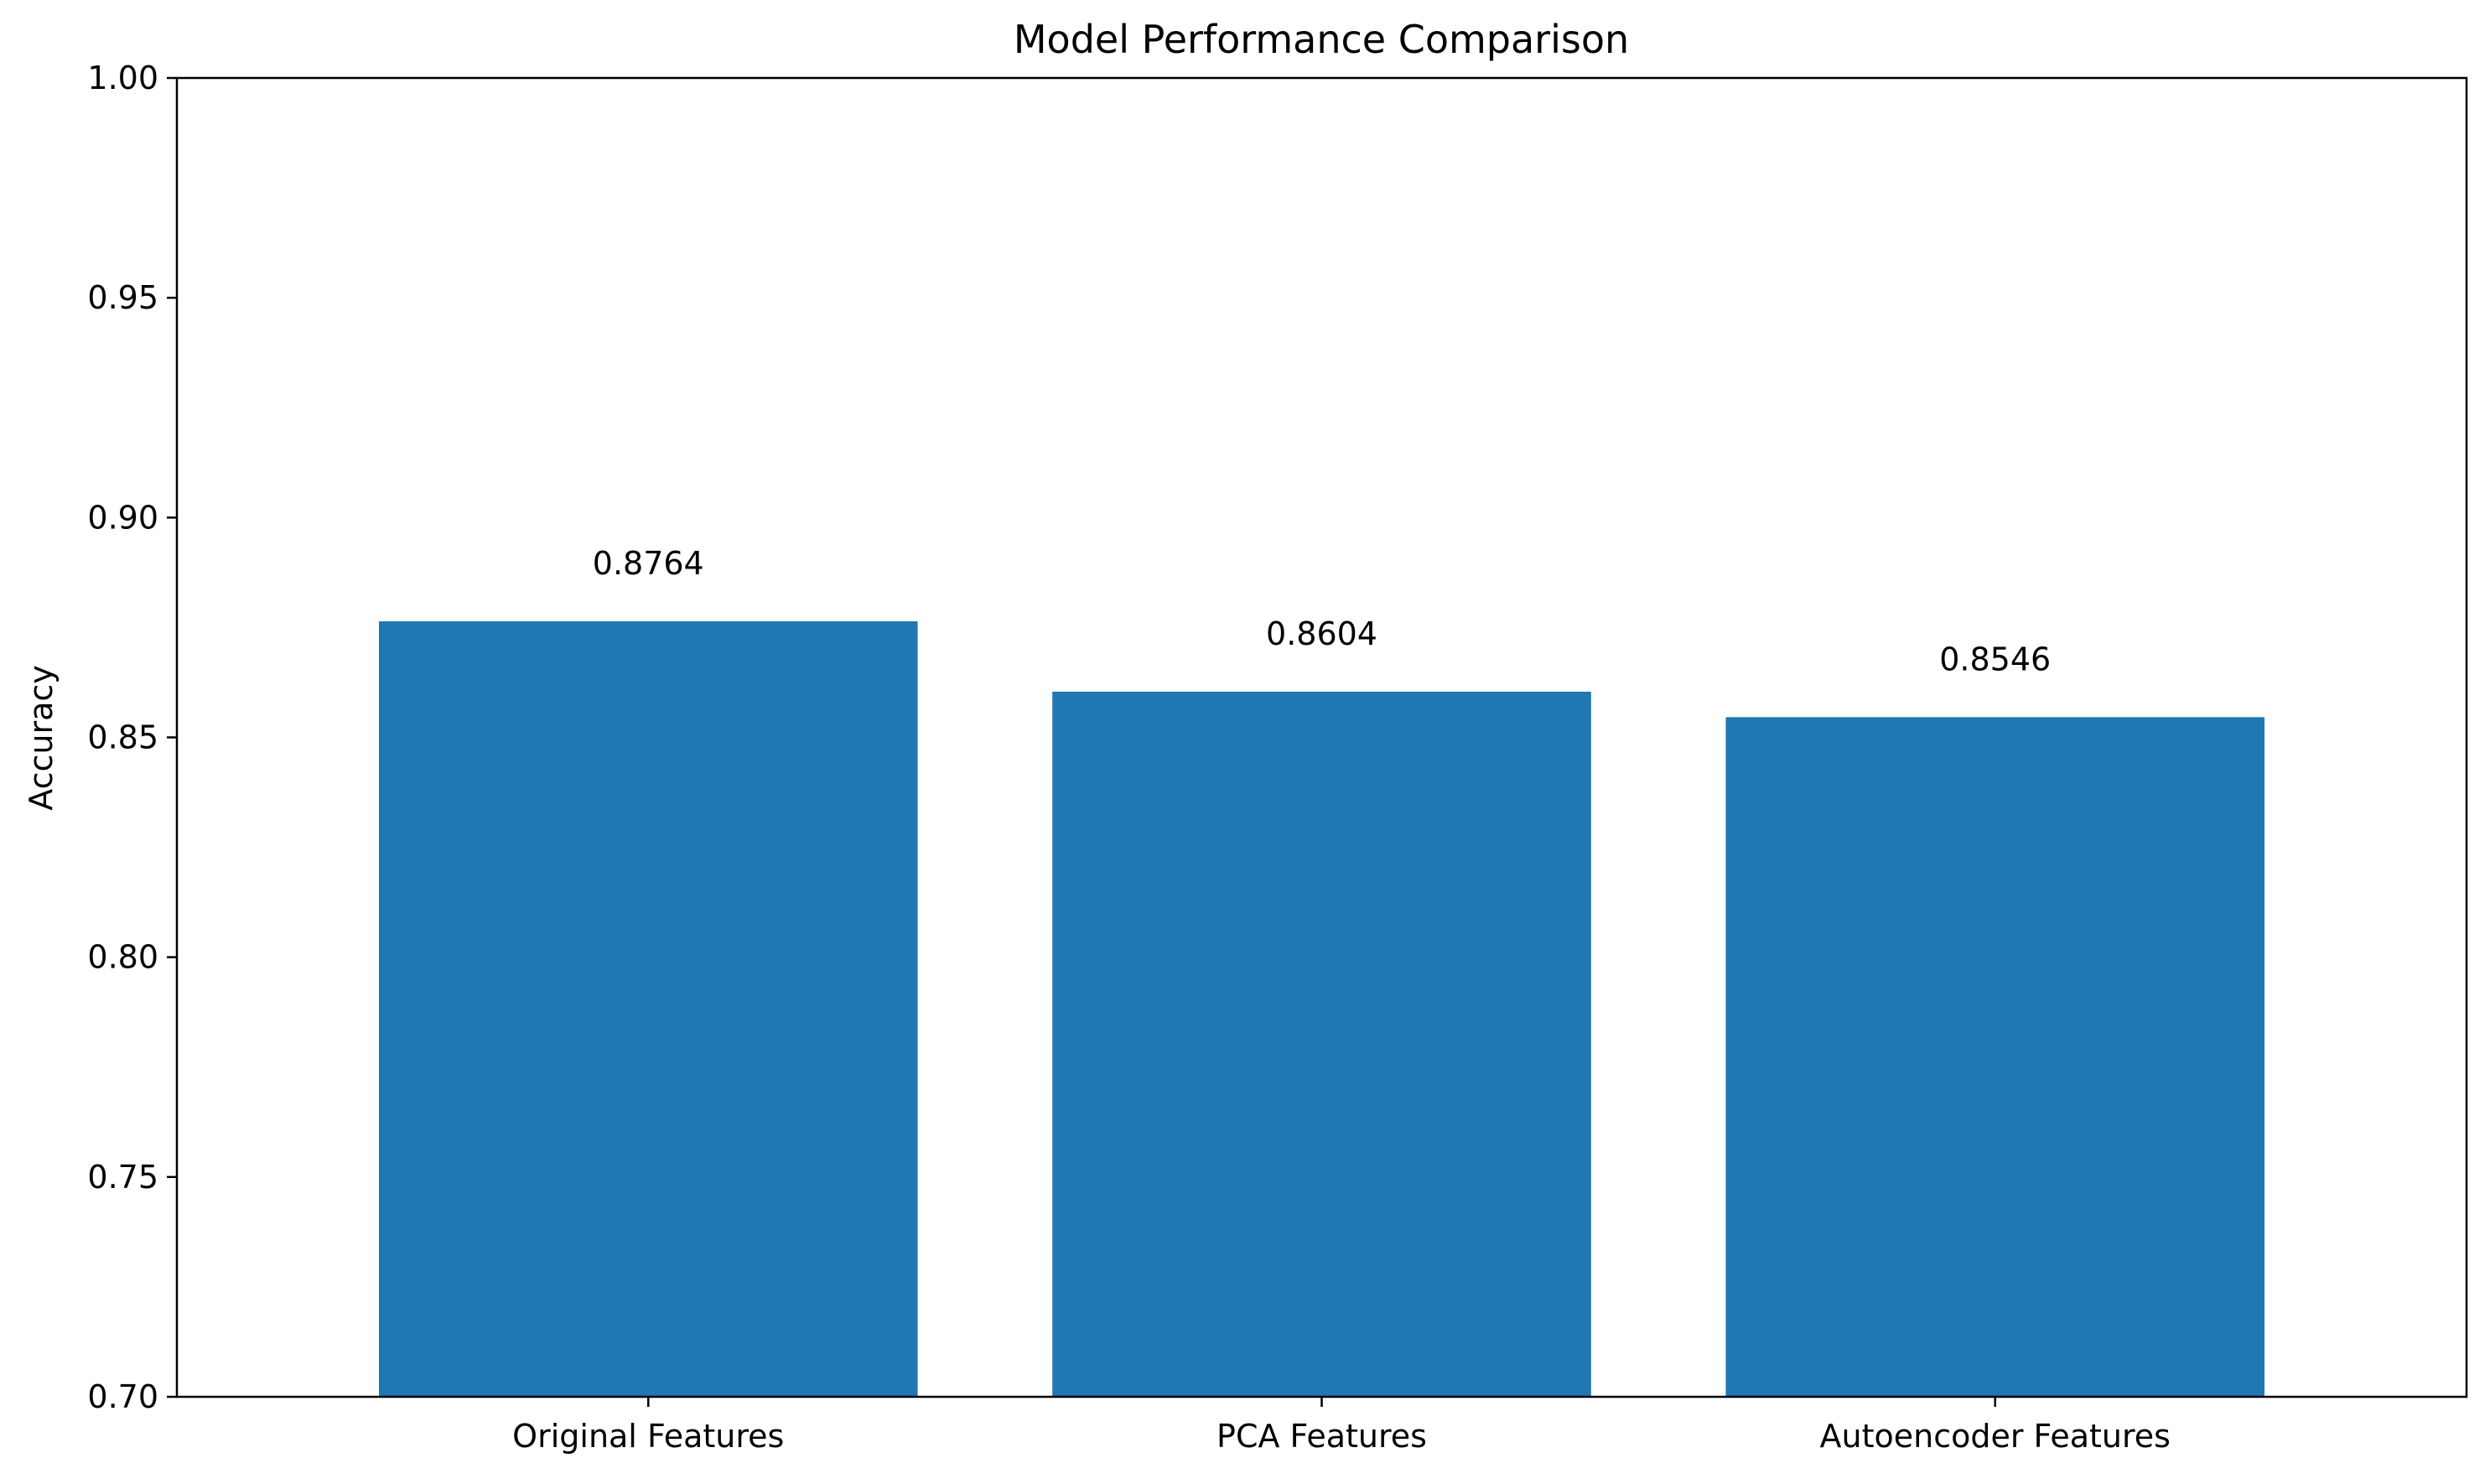 This screenshot has height=1484, width=2490. I want to click on y-axis: 0.70 0.75 0.80 0.85 0.90 0.95 1.00, so click(132, 737).